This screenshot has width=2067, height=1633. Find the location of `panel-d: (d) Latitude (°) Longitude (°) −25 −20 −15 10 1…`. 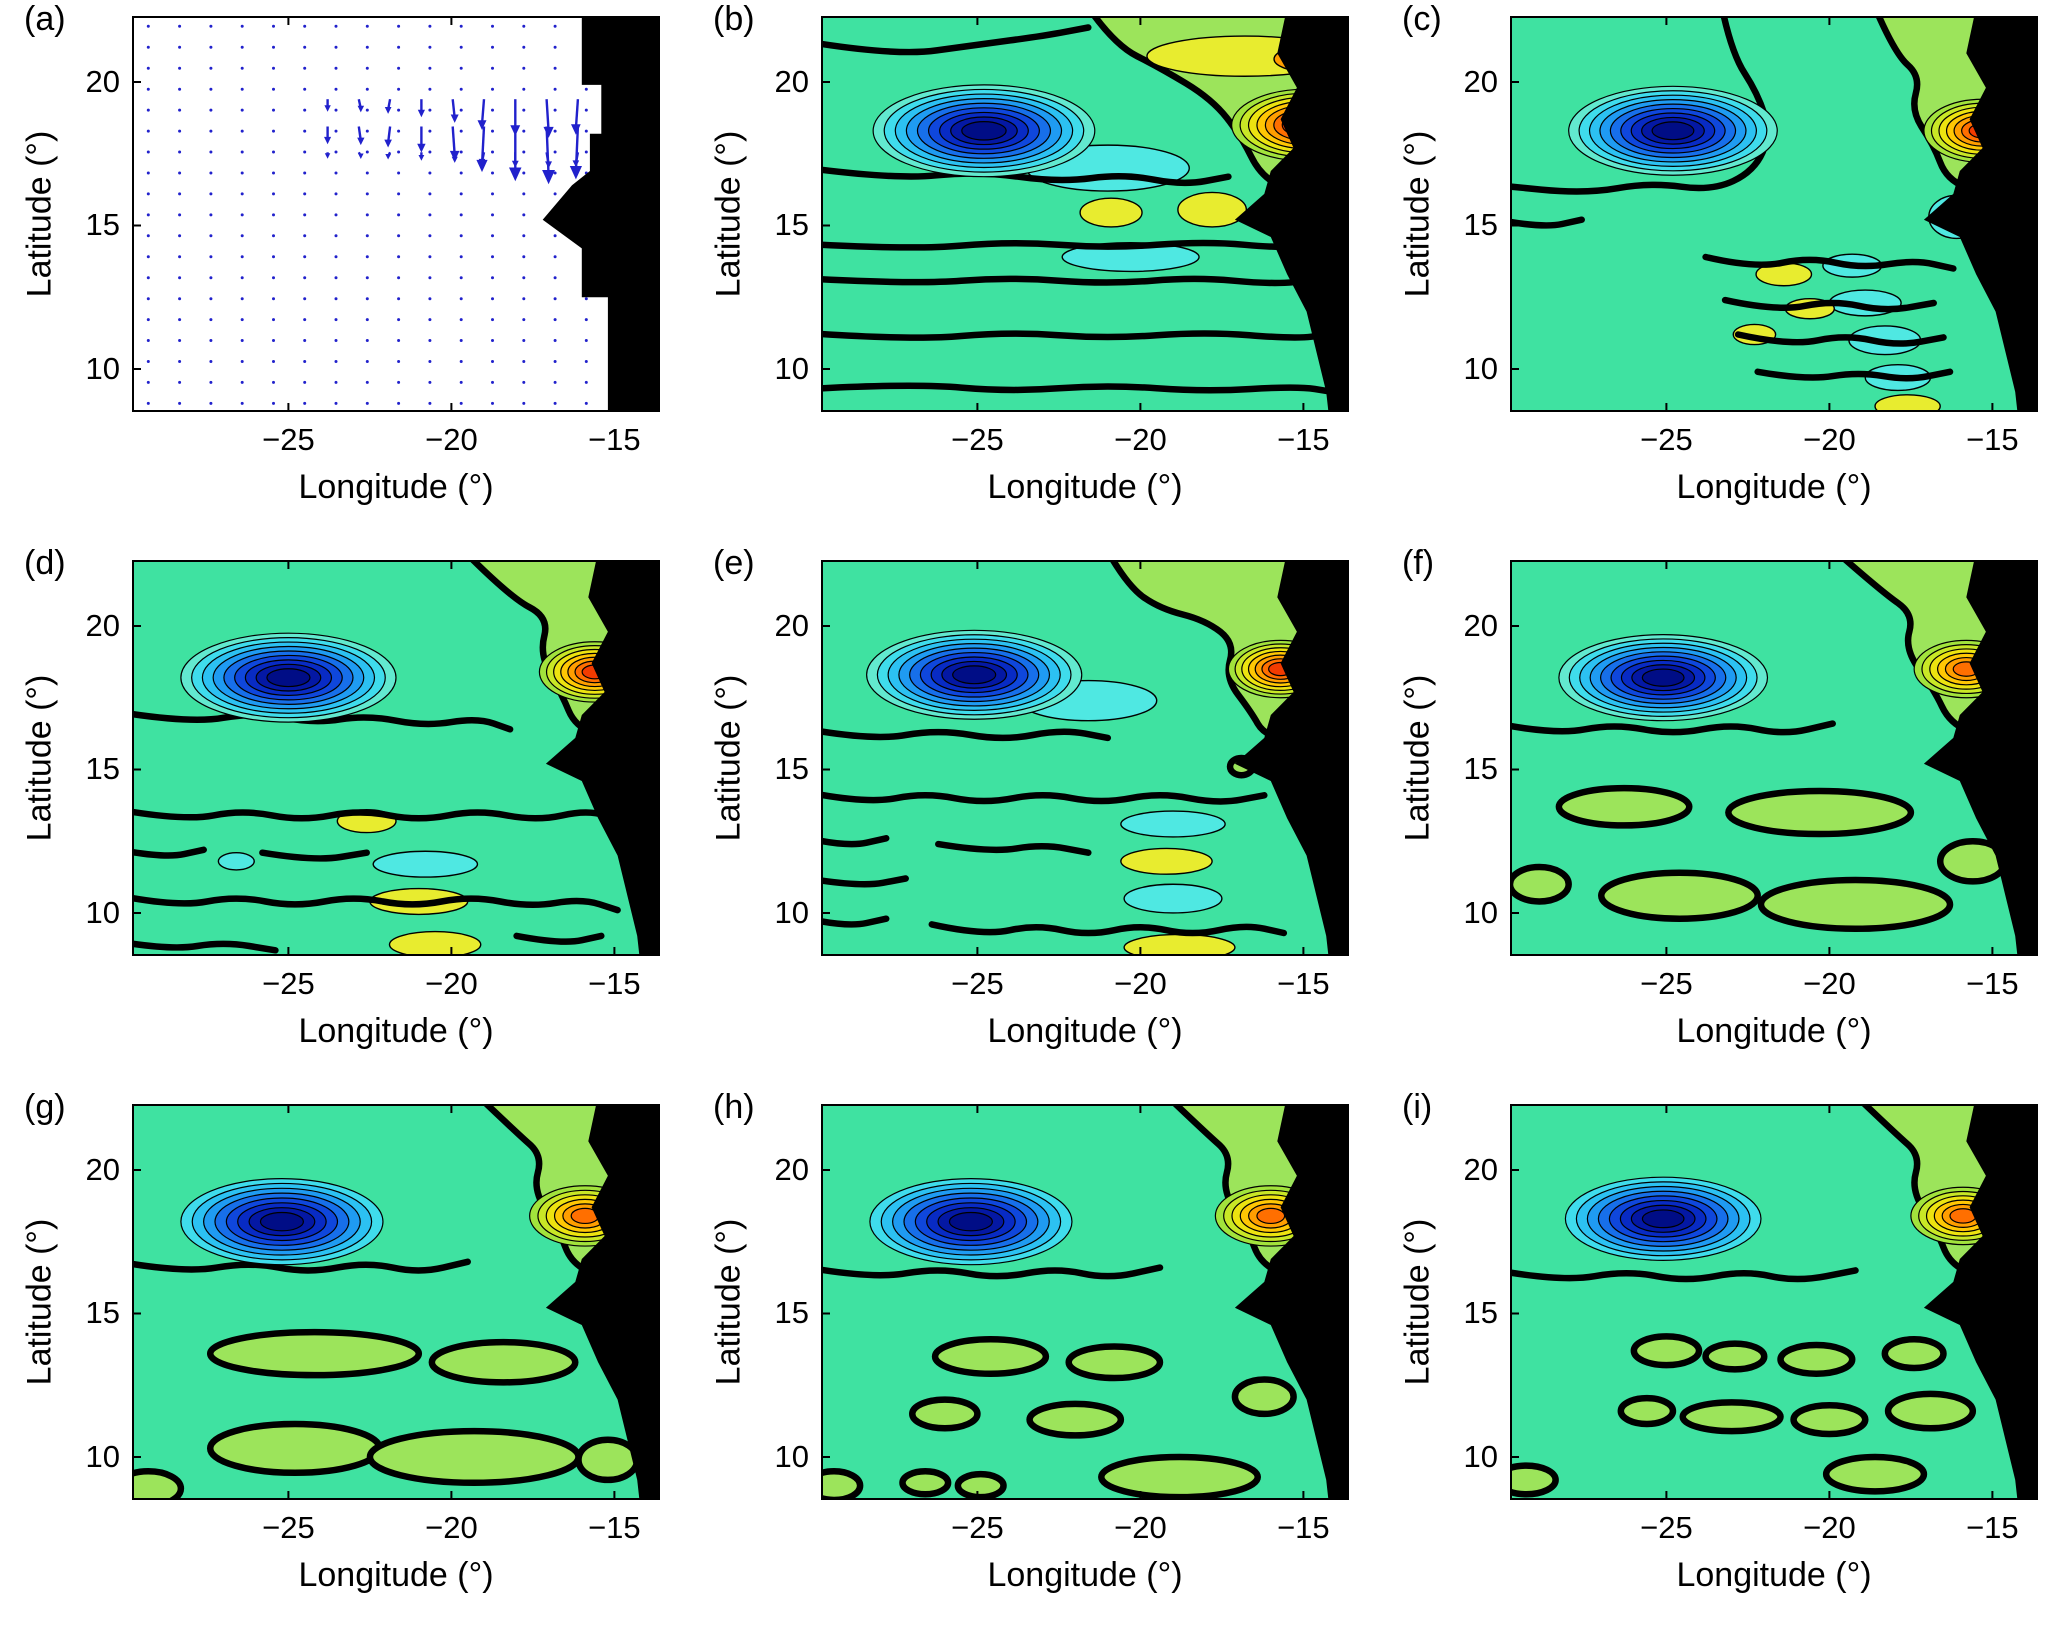

panel-d: (d) Latitude (°) Longitude (°) −25 −20 −15 10 1… is located at coordinates (344, 816).